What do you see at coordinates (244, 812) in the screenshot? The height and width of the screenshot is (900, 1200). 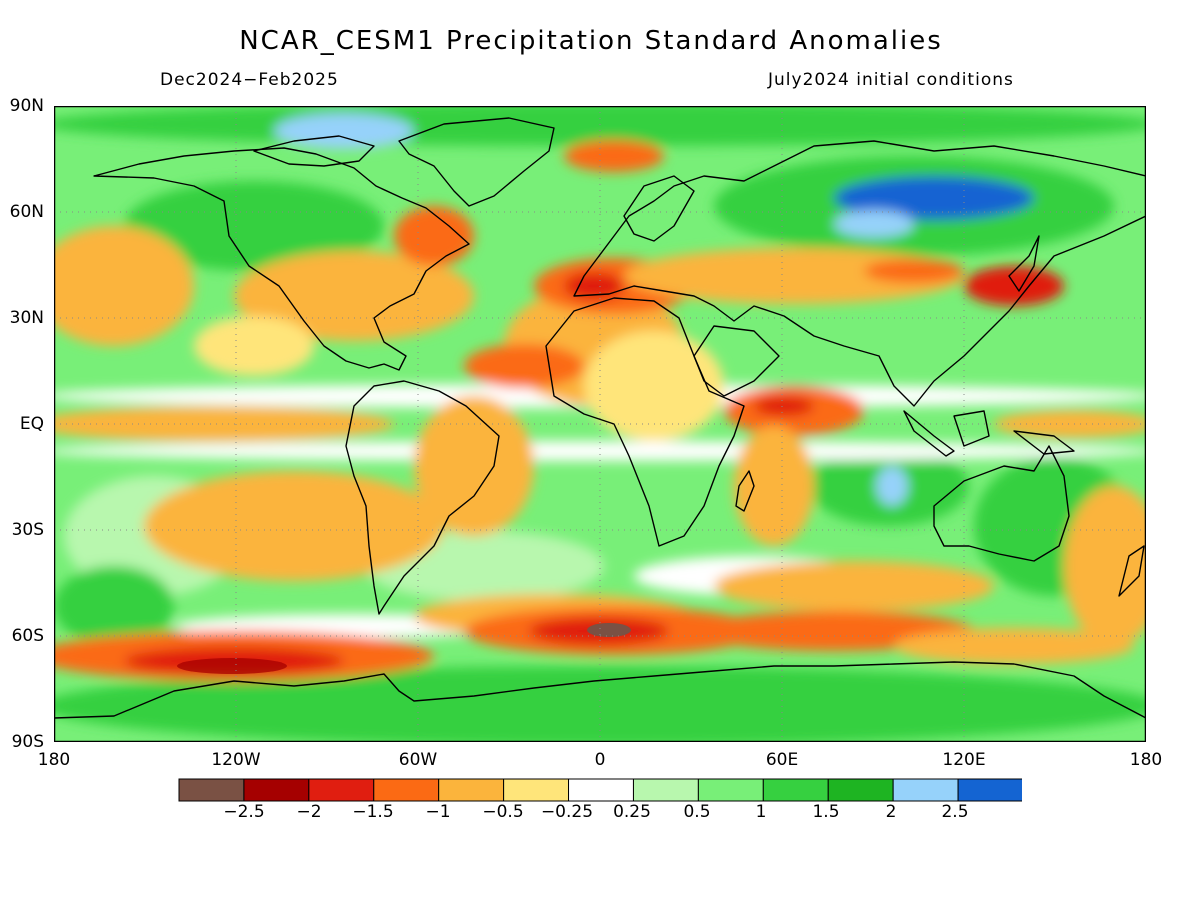 I see `colorbar-label-1: −2.5` at bounding box center [244, 812].